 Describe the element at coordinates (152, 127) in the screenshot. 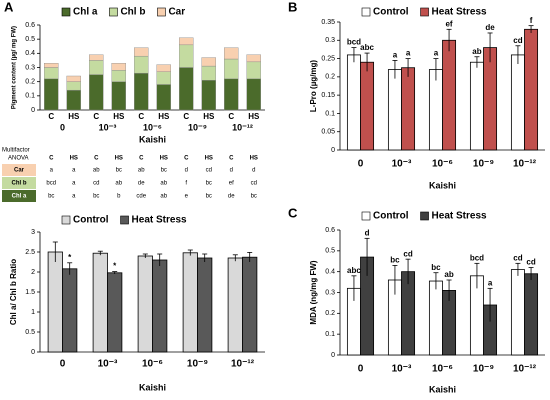

I see `group-label: 10⁻⁶` at that location.